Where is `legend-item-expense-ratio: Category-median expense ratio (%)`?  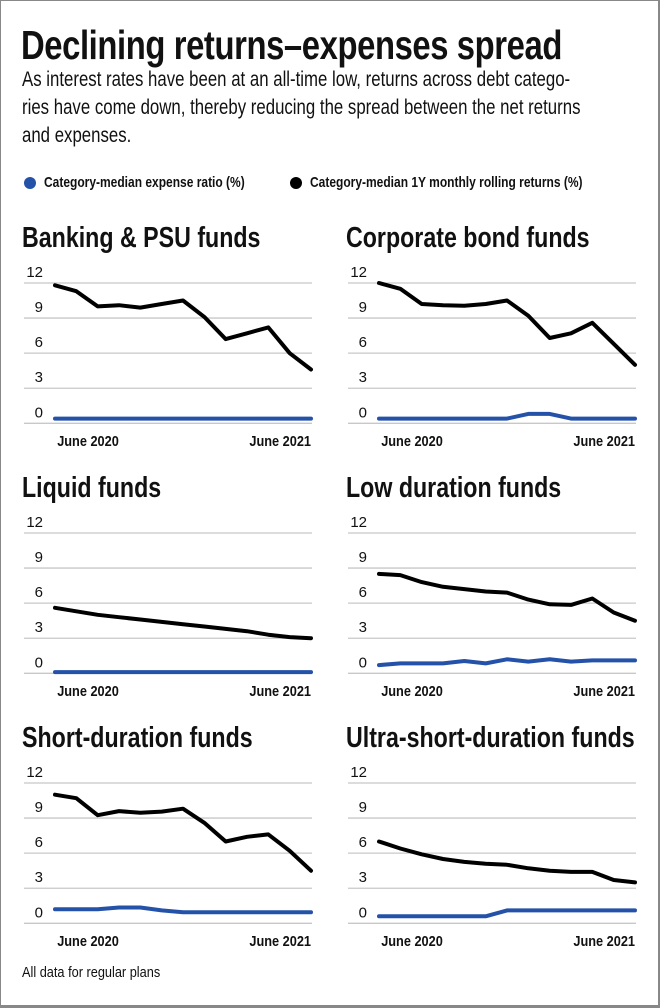 legend-item-expense-ratio: Category-median expense ratio (%) is located at coordinates (159, 182).